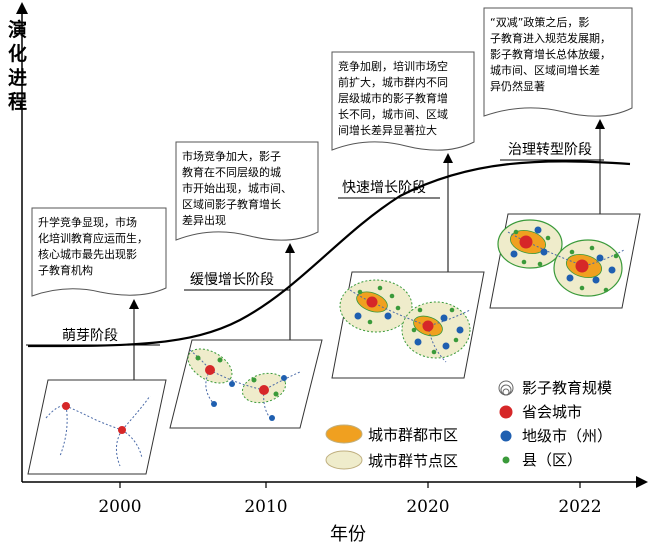 This screenshot has height=548, width=650. What do you see at coordinates (265, 507) in the screenshot?
I see `x-tick-label: 2010` at bounding box center [265, 507].